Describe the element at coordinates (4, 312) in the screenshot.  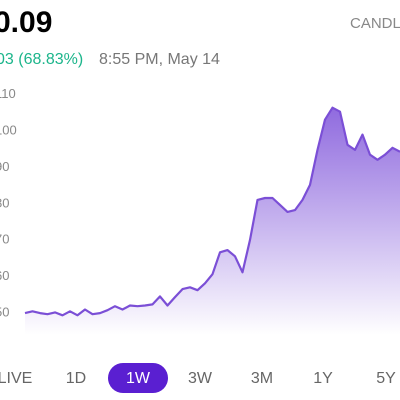
I see `y-tick-label: 50` at that location.